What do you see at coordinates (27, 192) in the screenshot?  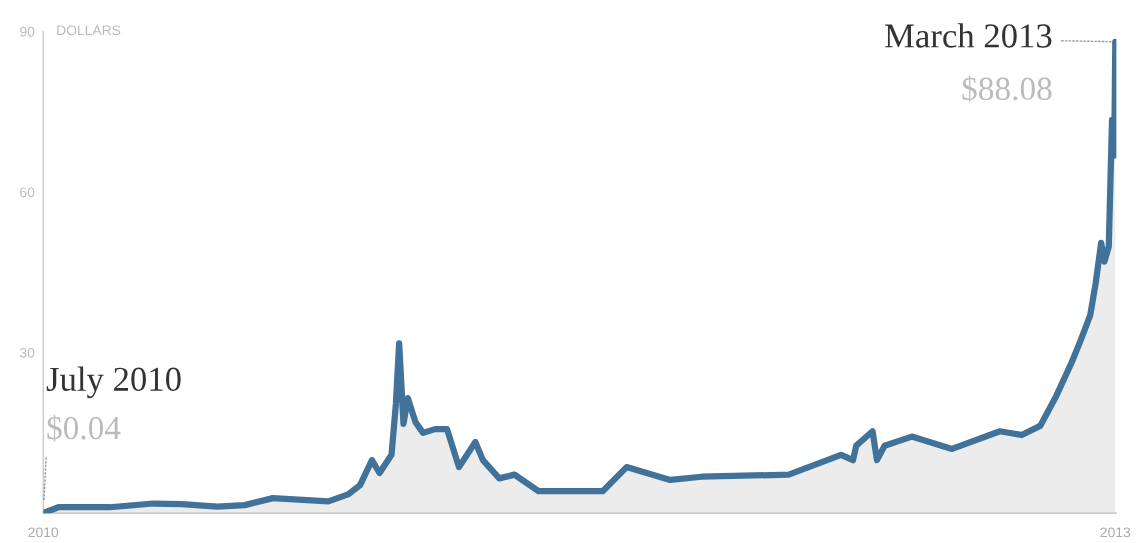 I see `y-tick-label: 60` at bounding box center [27, 192].